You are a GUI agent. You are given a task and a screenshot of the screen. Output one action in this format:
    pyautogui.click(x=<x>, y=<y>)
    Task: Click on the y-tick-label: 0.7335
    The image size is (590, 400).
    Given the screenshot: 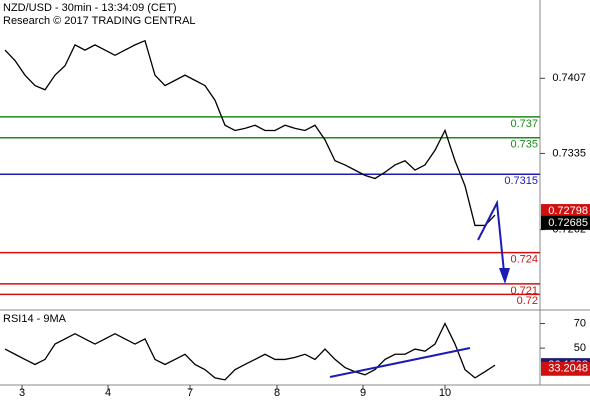 What is the action you would take?
    pyautogui.click(x=569, y=153)
    